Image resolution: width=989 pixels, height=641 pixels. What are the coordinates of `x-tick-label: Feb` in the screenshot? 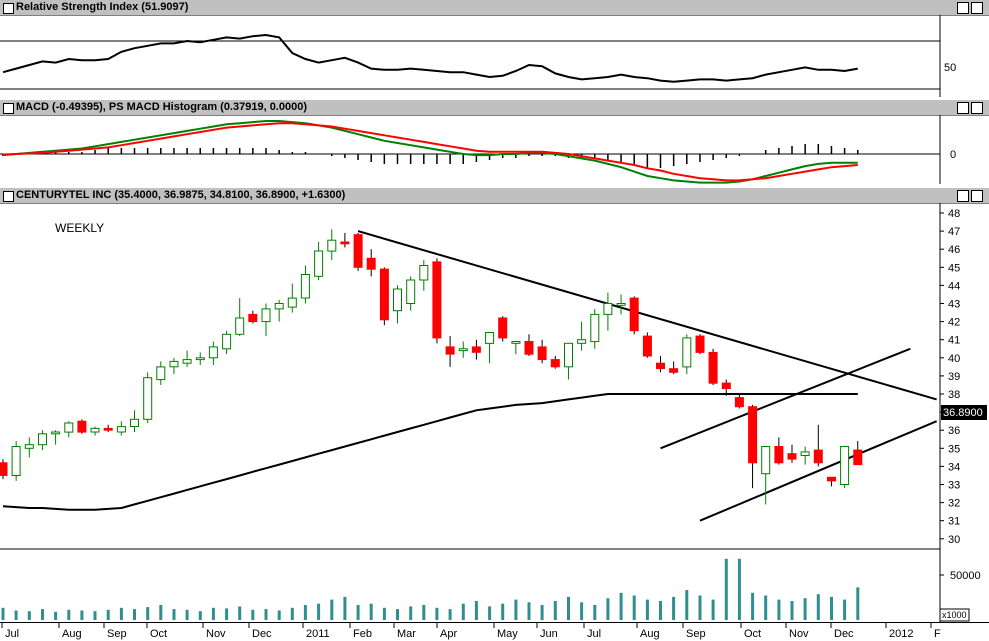 It's located at (362, 634).